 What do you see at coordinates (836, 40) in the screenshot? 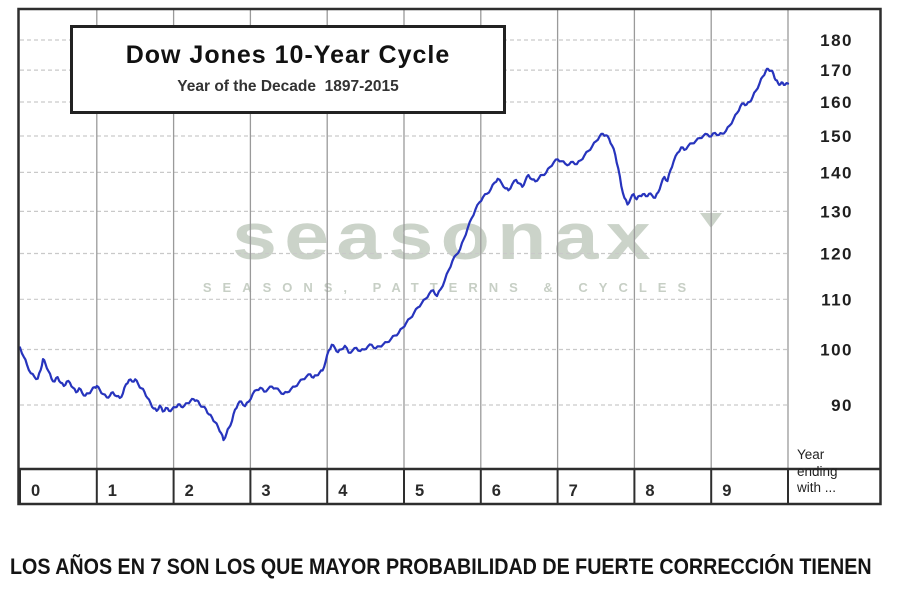
I see `y-tick-label: 180` at bounding box center [836, 40].